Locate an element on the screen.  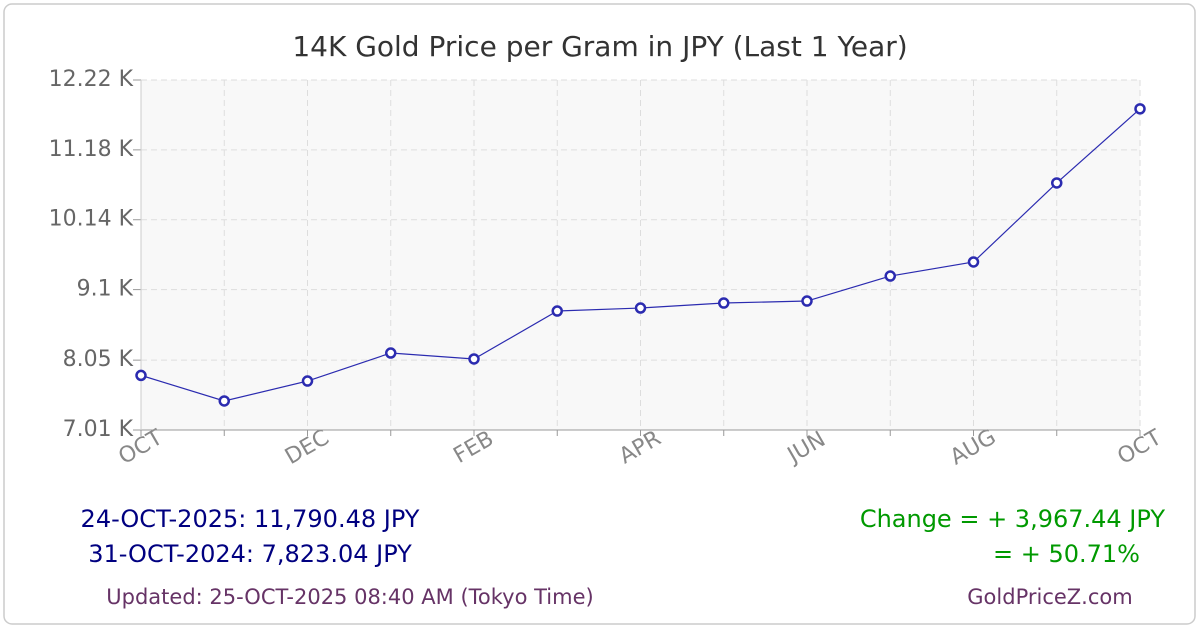
y-tick-label: 9.1 K is located at coordinates (105, 289).